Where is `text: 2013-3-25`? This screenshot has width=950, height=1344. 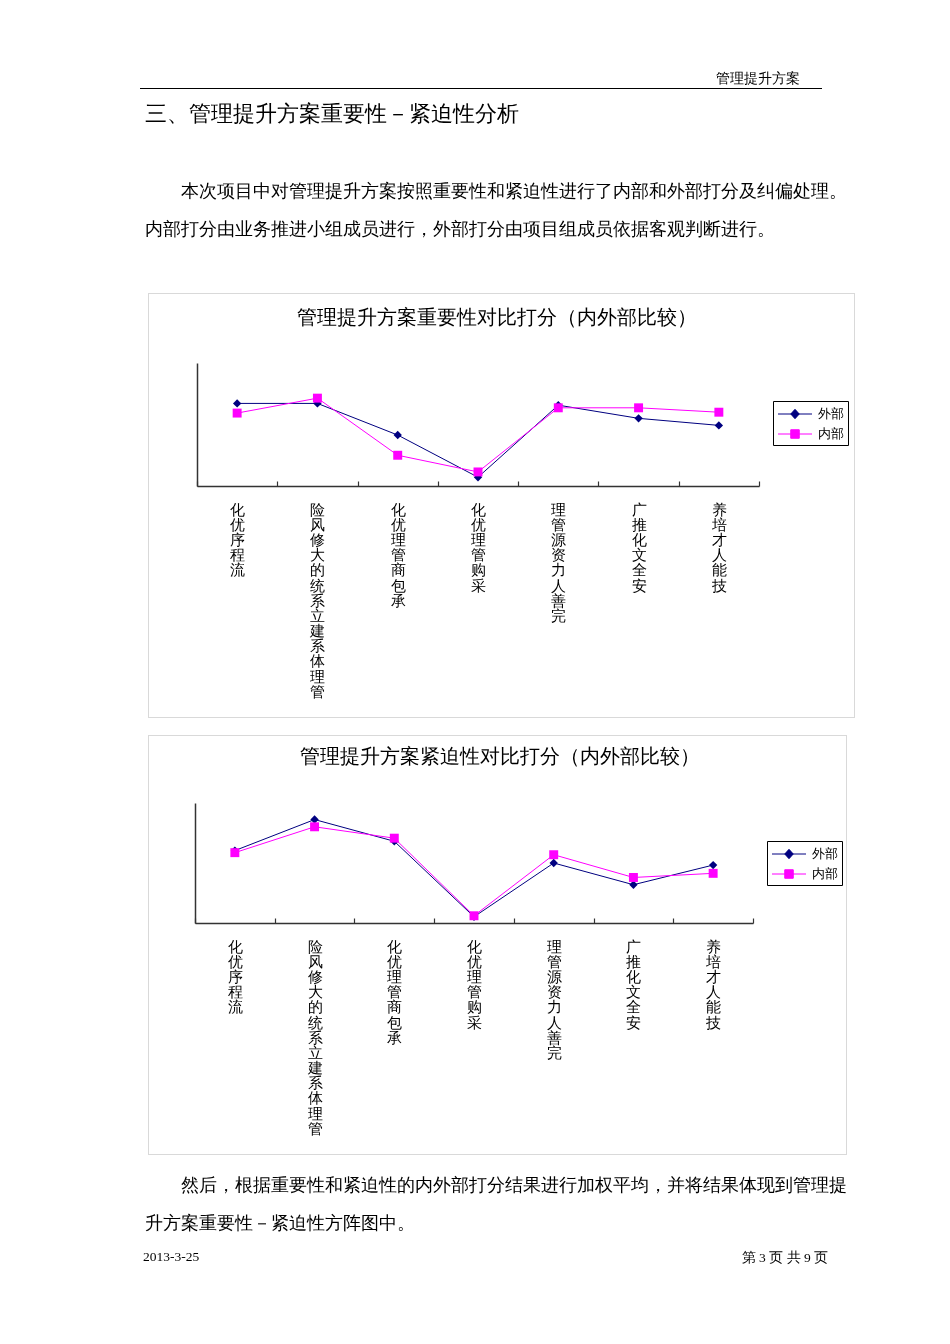 text: 2013-3-25 is located at coordinates (171, 1257).